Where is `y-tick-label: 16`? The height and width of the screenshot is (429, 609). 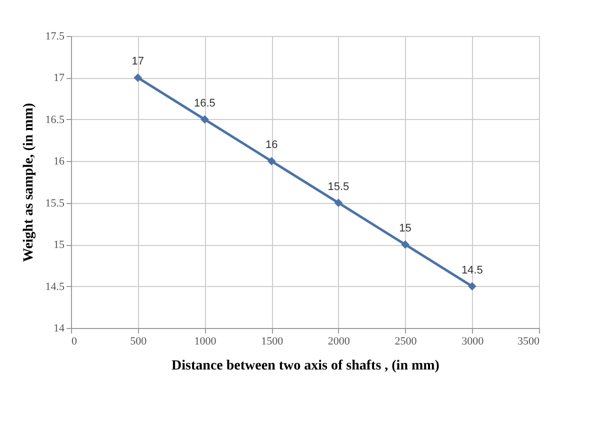
y-tick-label: 16 is located at coordinates (59, 162).